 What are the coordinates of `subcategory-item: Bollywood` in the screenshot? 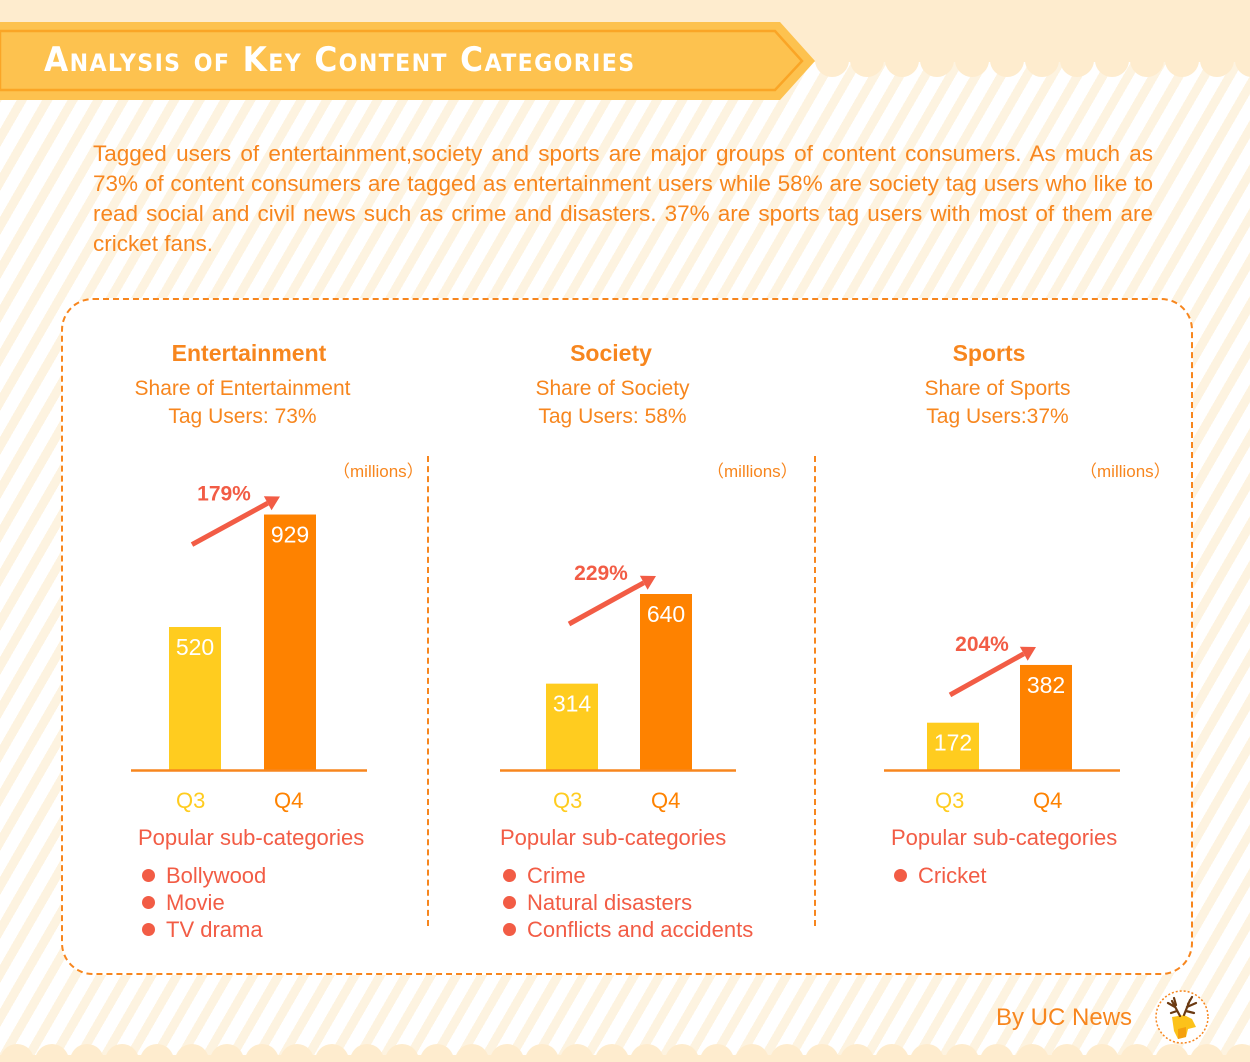 It's located at (203, 875).